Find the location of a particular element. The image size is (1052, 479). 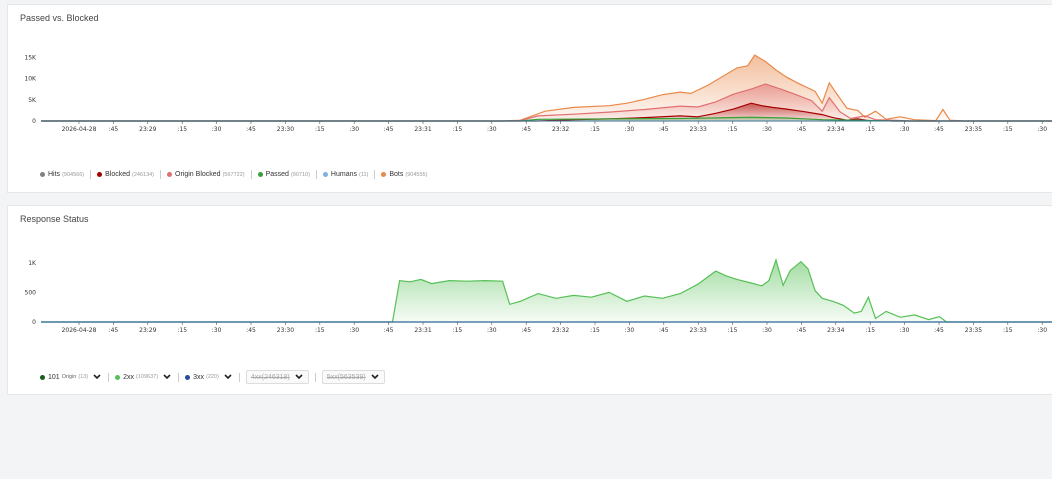

legend-label: Bots is located at coordinates (396, 174).